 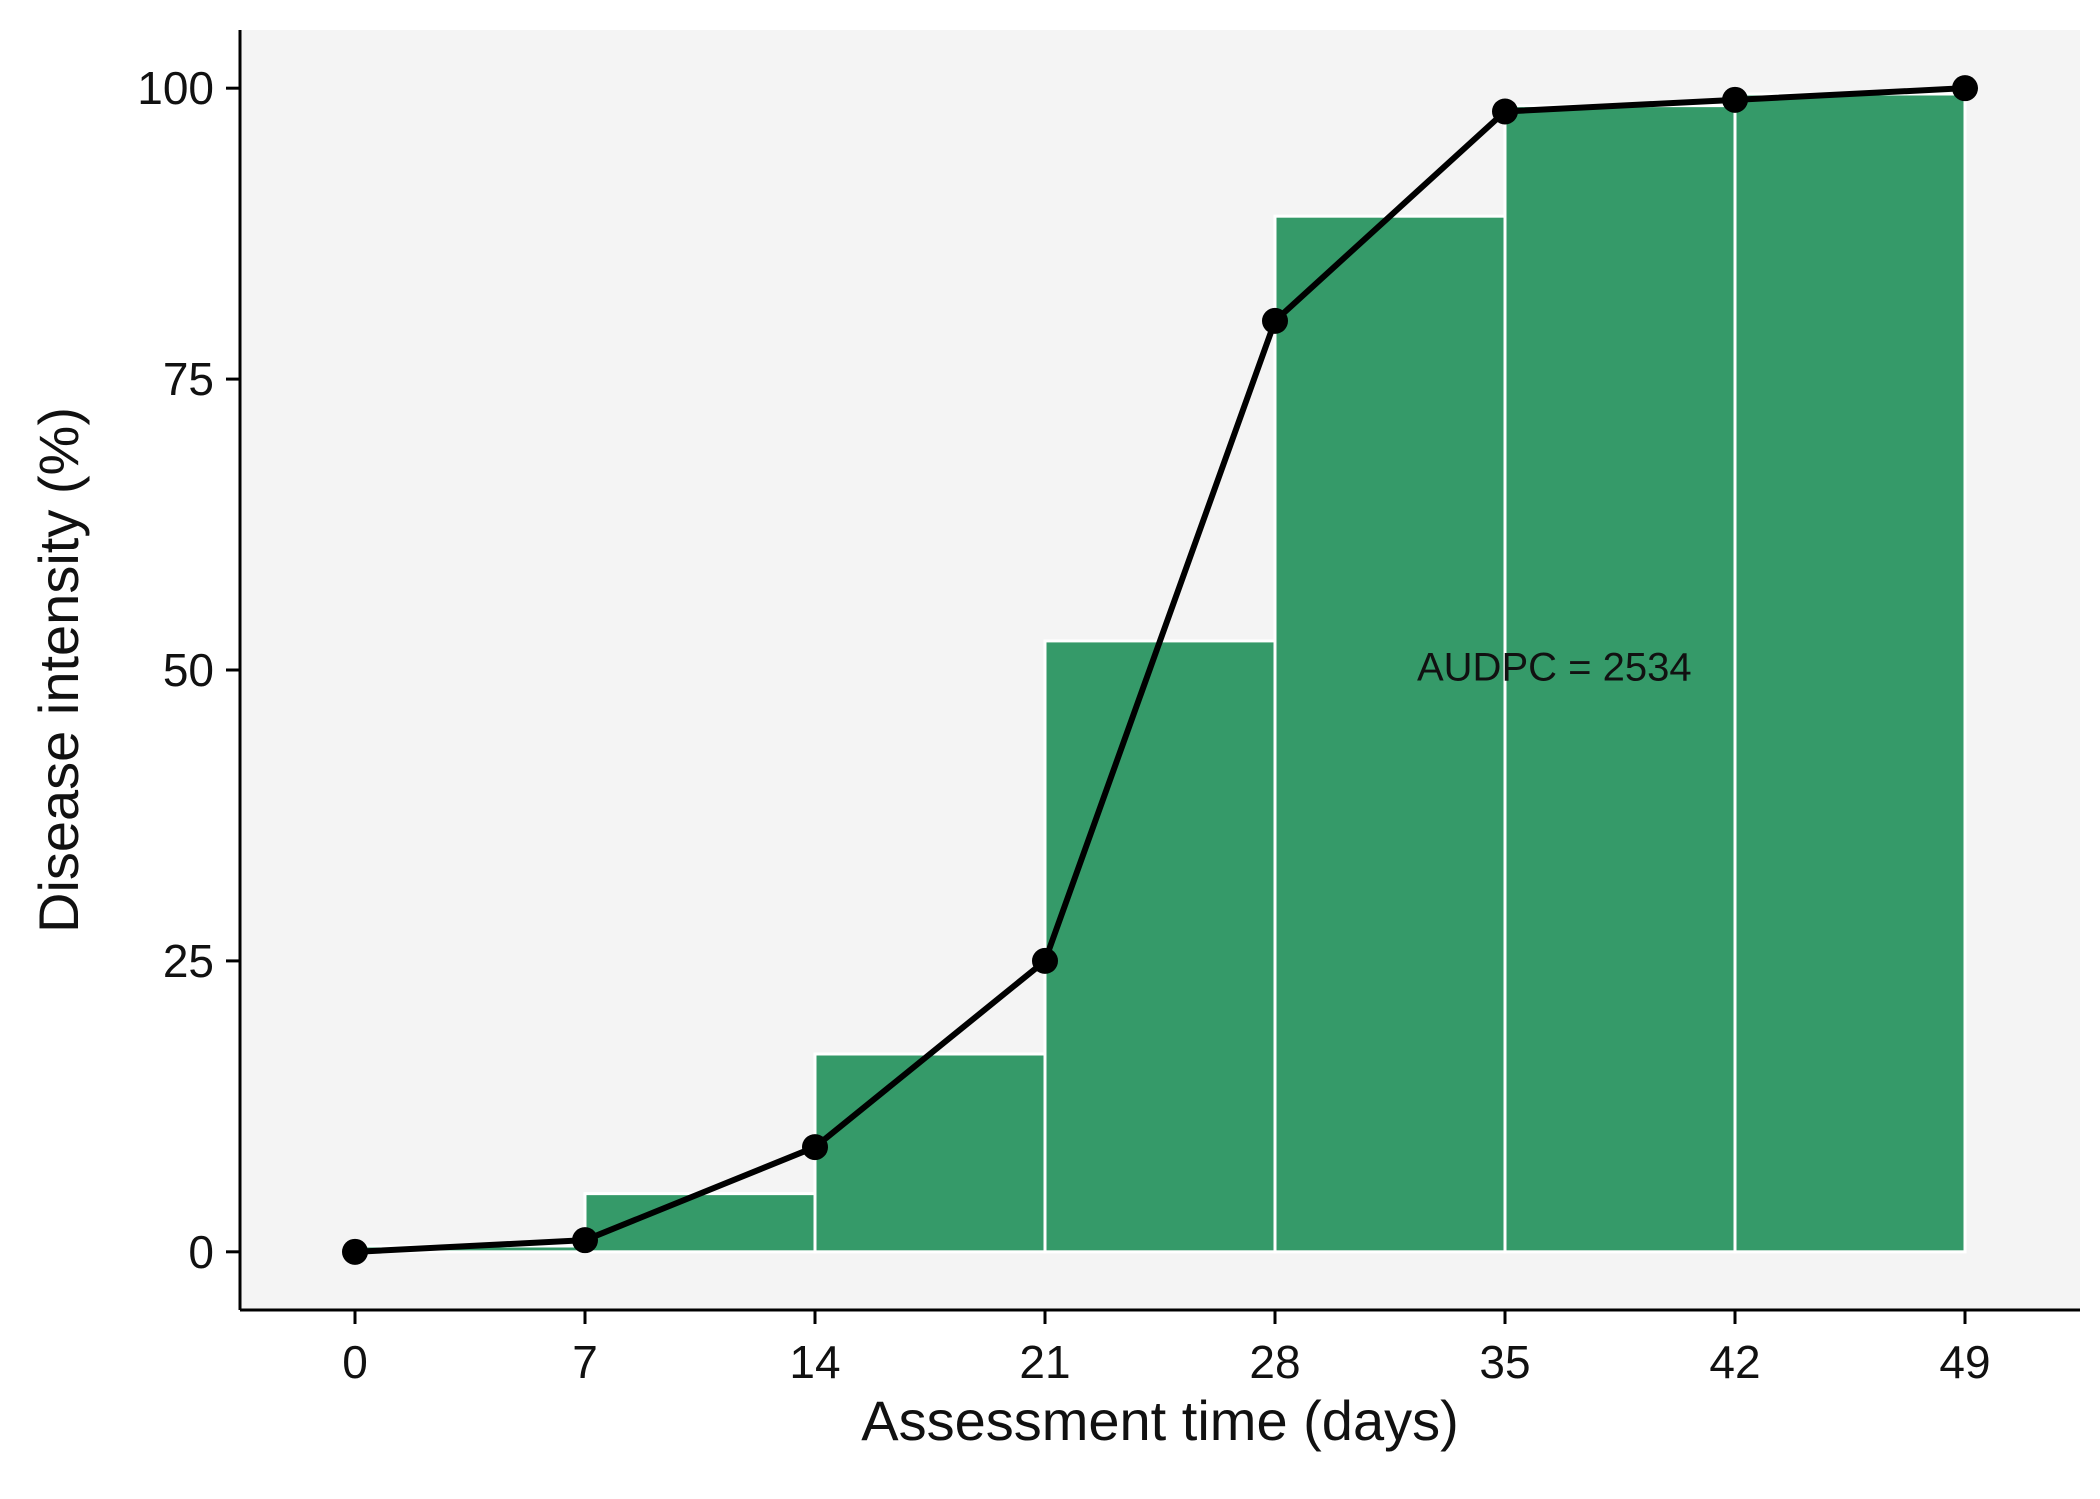 What do you see at coordinates (188, 379) in the screenshot?
I see `y-tick-label-3: 75` at bounding box center [188, 379].